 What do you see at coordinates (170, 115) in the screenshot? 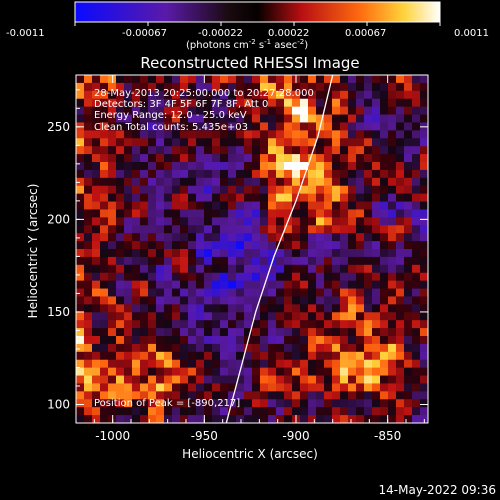
I see `annotation-energy-range: Energy Range: 12.0 - 25.0 keV` at bounding box center [170, 115].